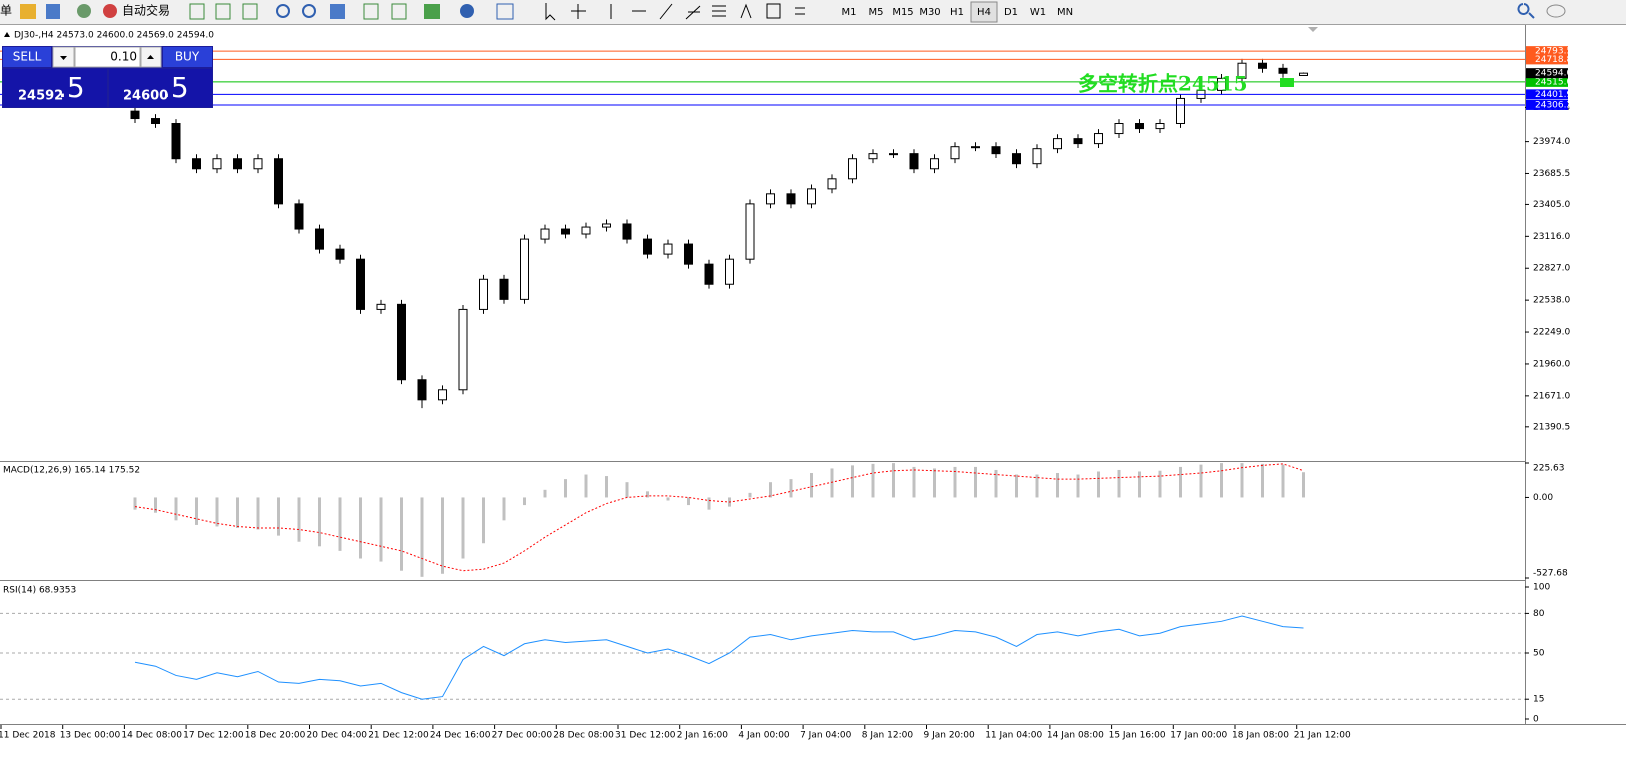 This screenshot has height=774, width=1626. I want to click on timeframe: M30, so click(929, 12).